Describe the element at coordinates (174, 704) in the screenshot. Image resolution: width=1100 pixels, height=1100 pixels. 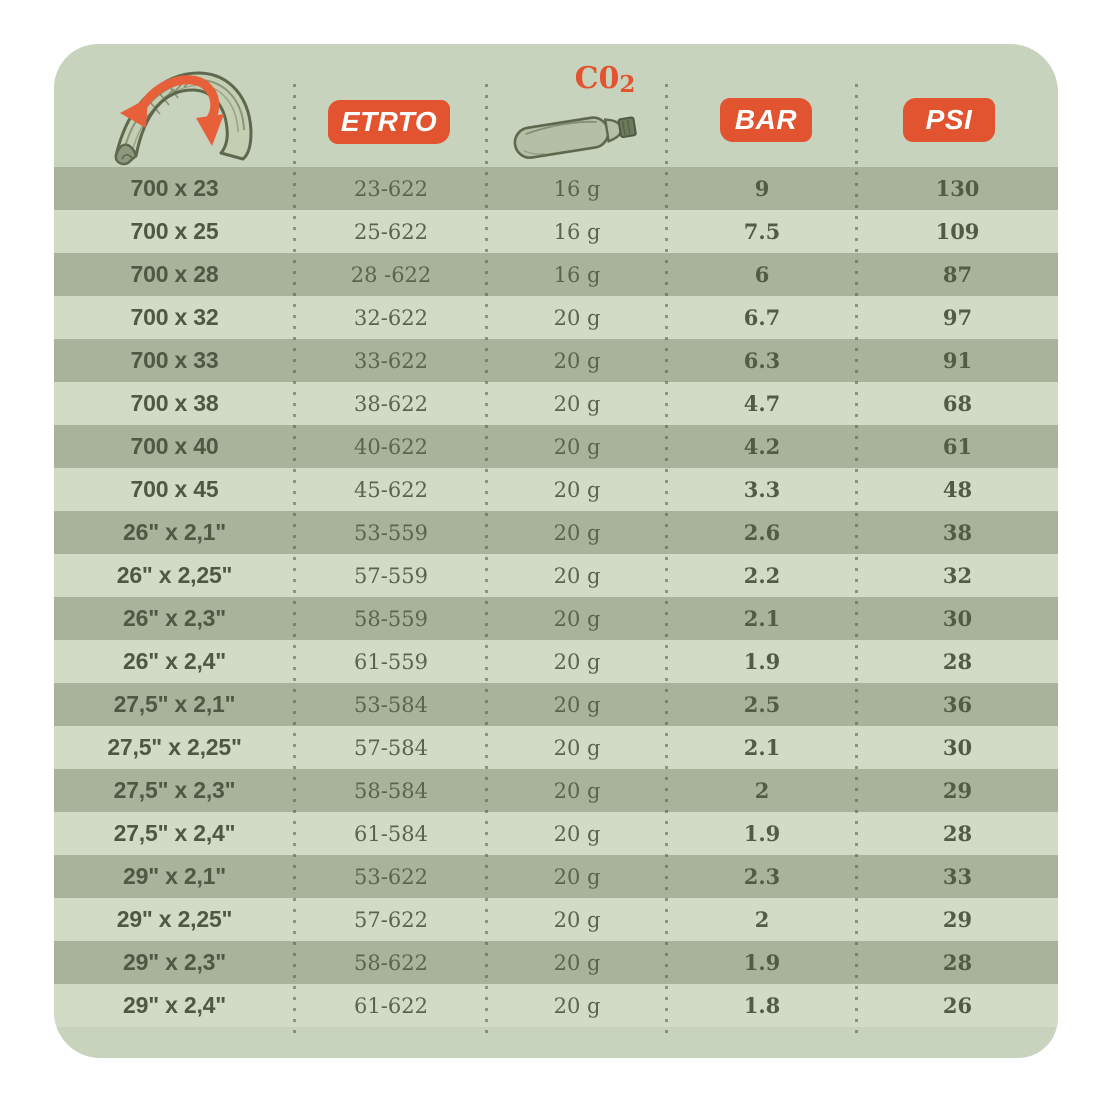
I see `cell-size: 27,5" x 2,1"` at that location.